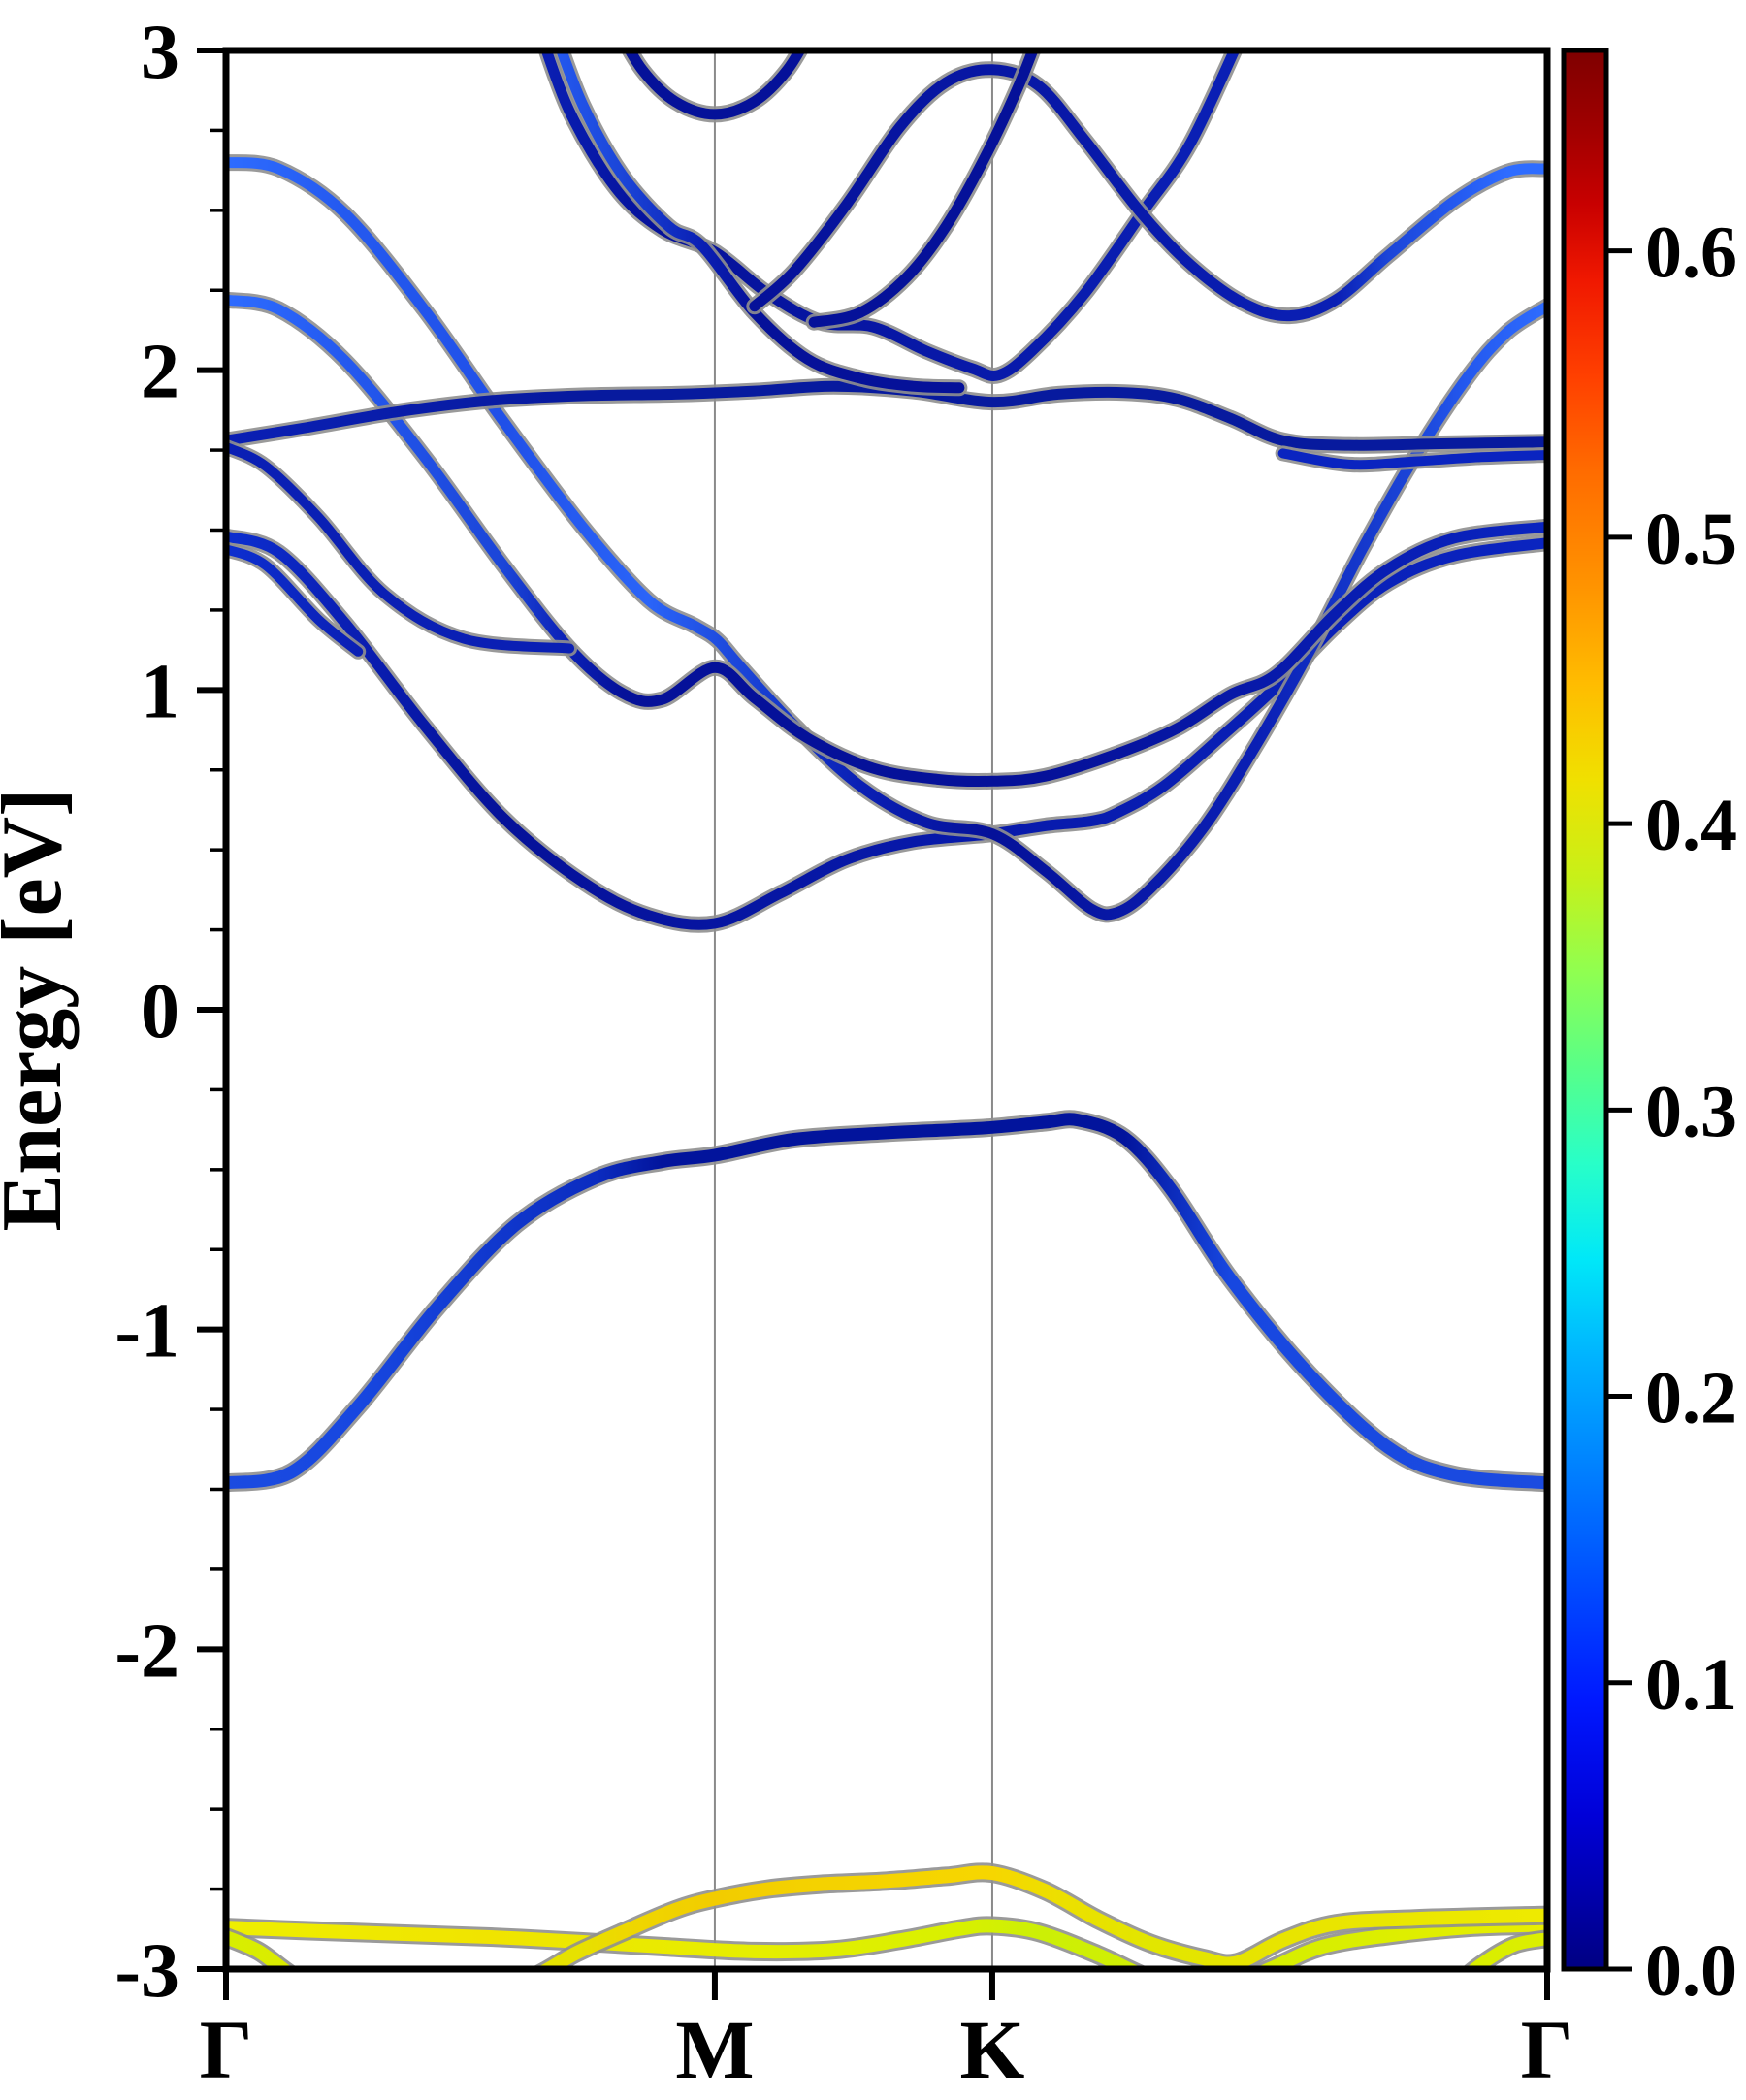 This screenshot has height=2100, width=1746. I want to click on band-yellow-dispersive, so click(886, 1917).